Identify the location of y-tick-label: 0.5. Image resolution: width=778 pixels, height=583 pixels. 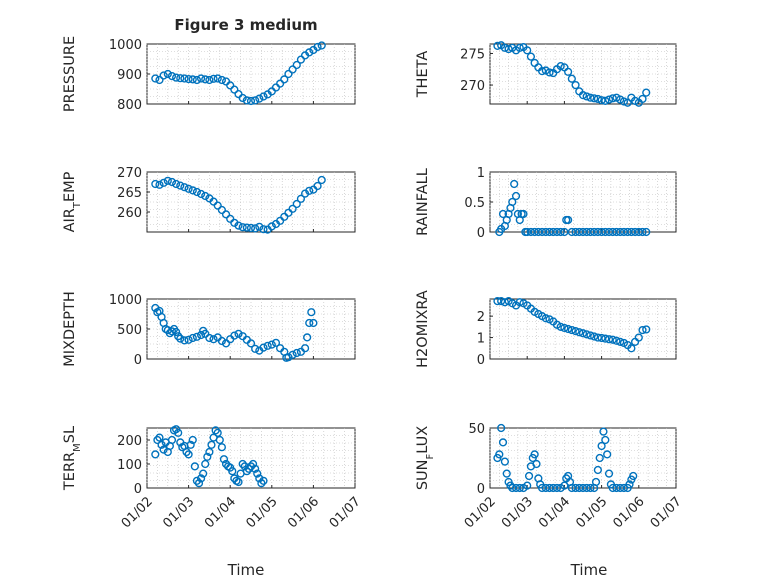
(474, 203).